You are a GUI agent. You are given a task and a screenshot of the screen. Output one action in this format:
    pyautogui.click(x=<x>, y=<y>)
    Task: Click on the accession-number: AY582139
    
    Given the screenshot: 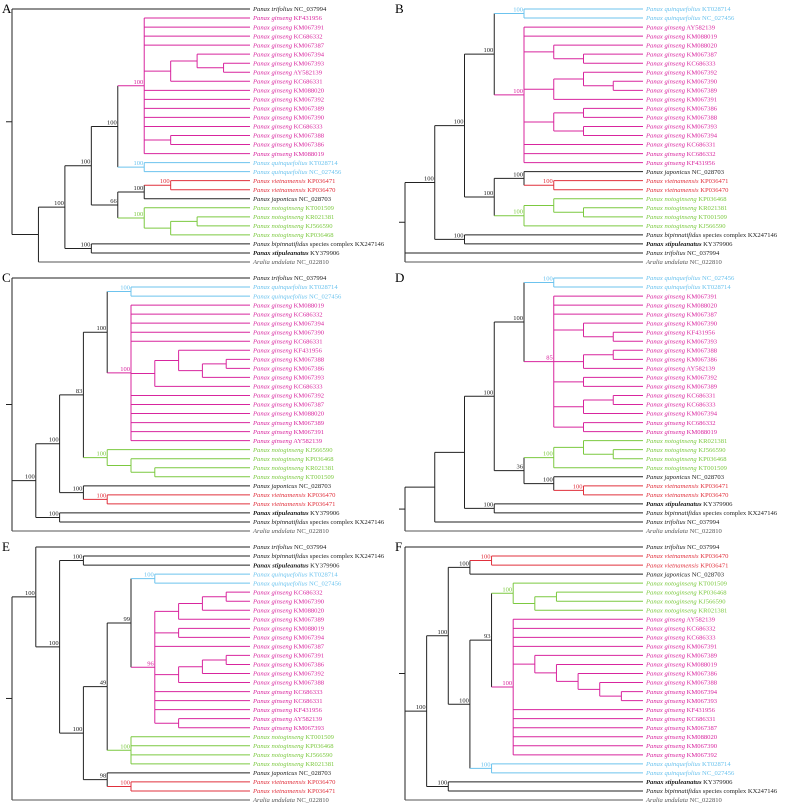 What is the action you would take?
    pyautogui.click(x=307, y=441)
    